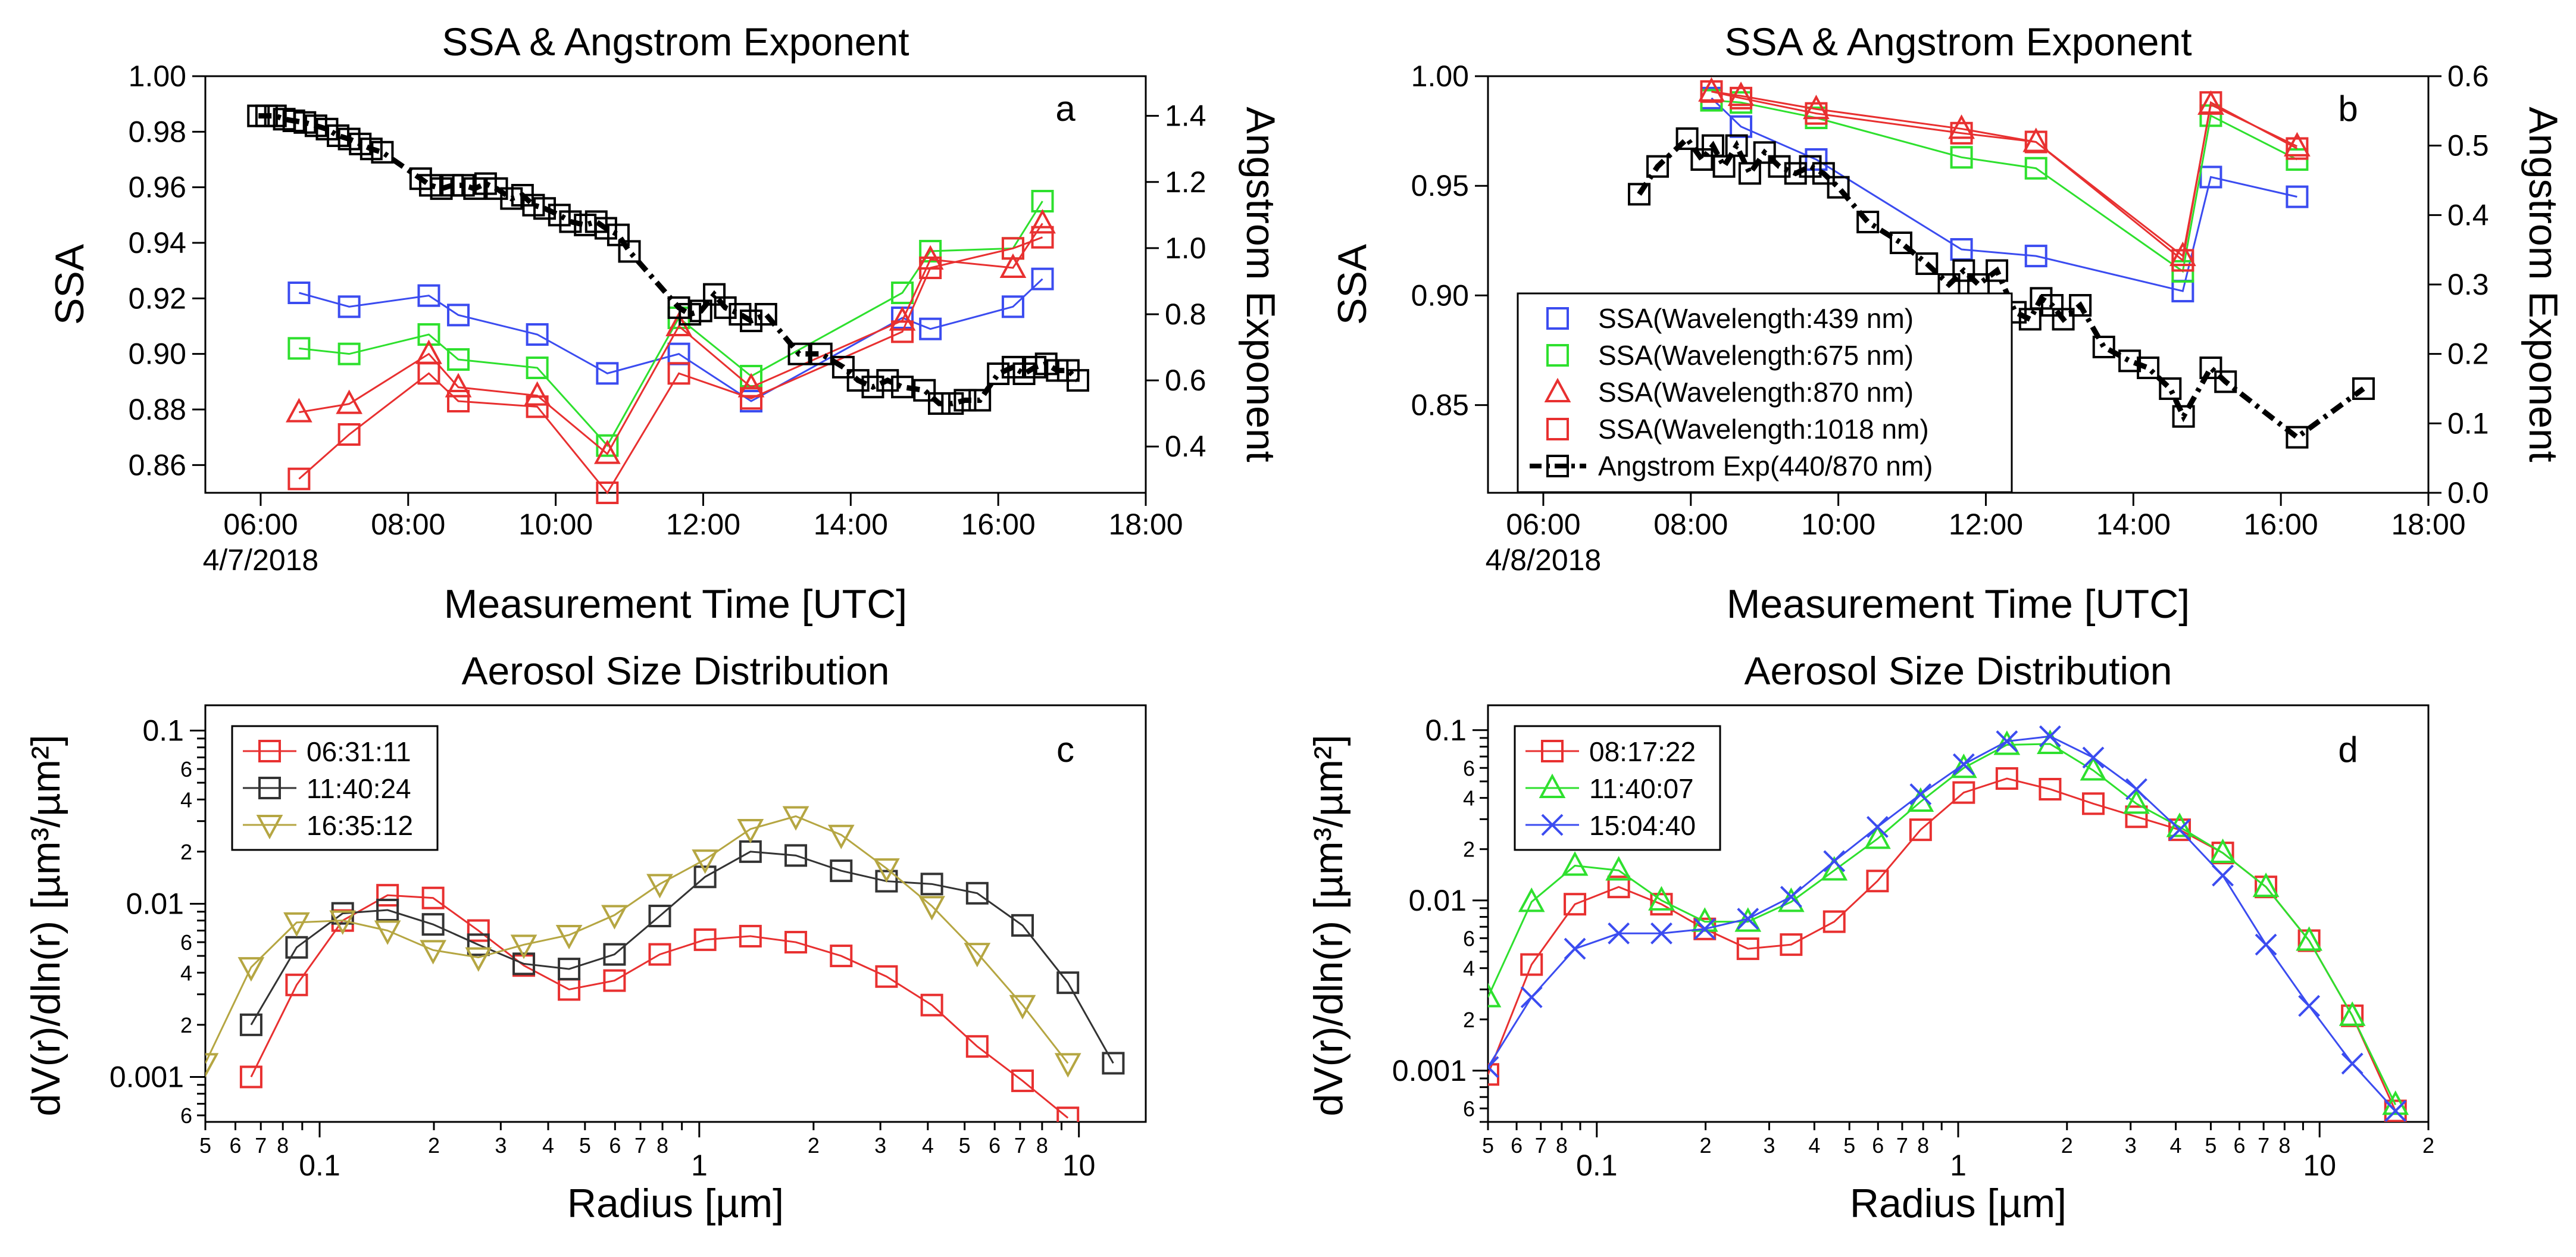 This screenshot has width=2576, height=1257. What do you see at coordinates (1765, 466) in the screenshot?
I see `legend-label: Angstrom Exp(440/870 nm)` at bounding box center [1765, 466].